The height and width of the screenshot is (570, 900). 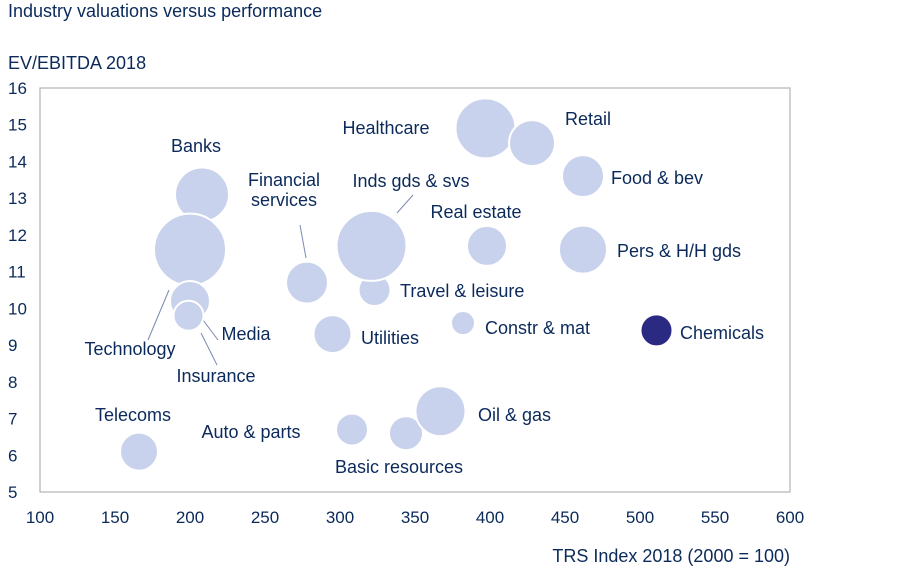 What do you see at coordinates (415, 517) in the screenshot?
I see `x-tick-label: 350` at bounding box center [415, 517].